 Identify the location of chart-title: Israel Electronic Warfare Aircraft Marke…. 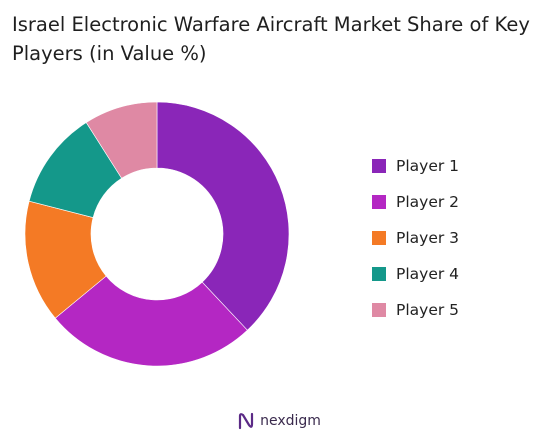
(271, 39).